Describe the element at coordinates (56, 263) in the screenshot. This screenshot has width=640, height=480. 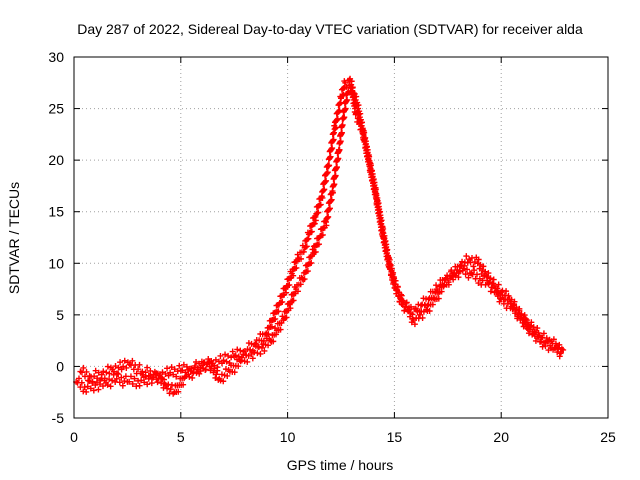
I see `y-tick-label: 10` at that location.